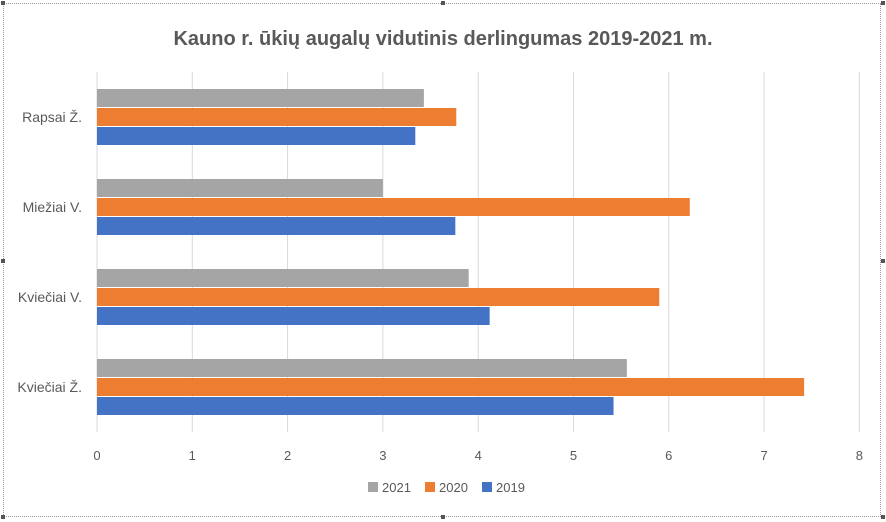 This screenshot has width=886, height=522. I want to click on x-tick-label: 0, so click(96, 455).